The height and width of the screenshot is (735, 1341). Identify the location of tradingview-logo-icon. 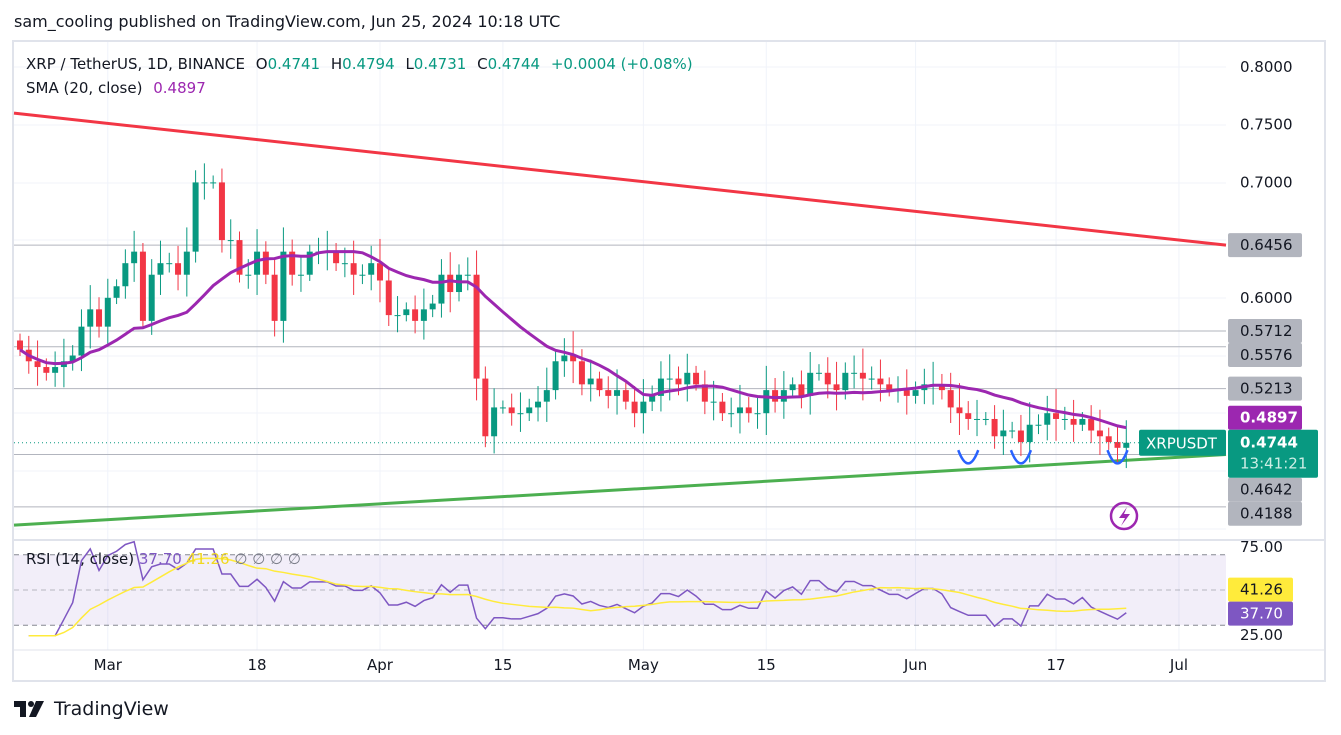
(29, 709).